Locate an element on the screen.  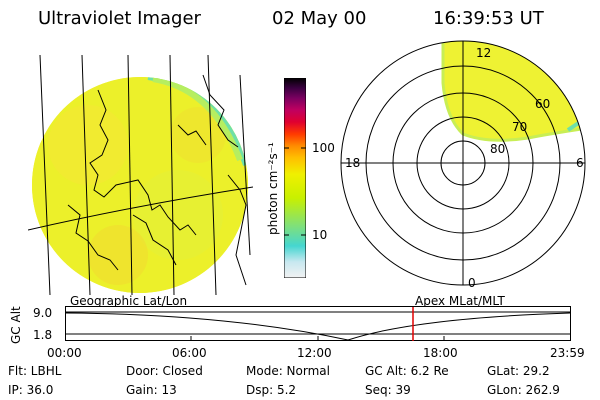
altitude-timeline is located at coordinates (318, 323).